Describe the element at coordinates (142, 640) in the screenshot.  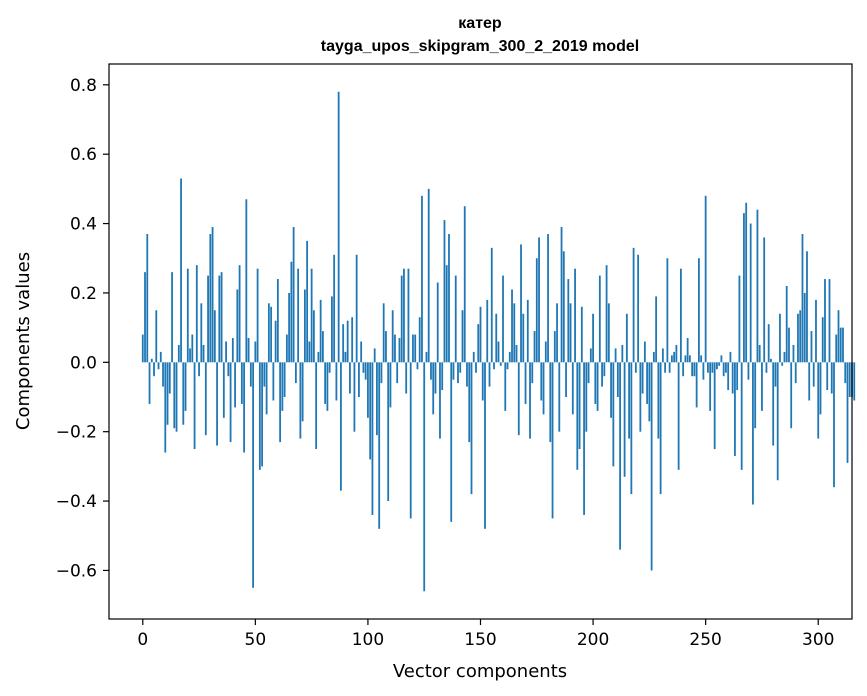
I see `x-tick-label: 0` at that location.